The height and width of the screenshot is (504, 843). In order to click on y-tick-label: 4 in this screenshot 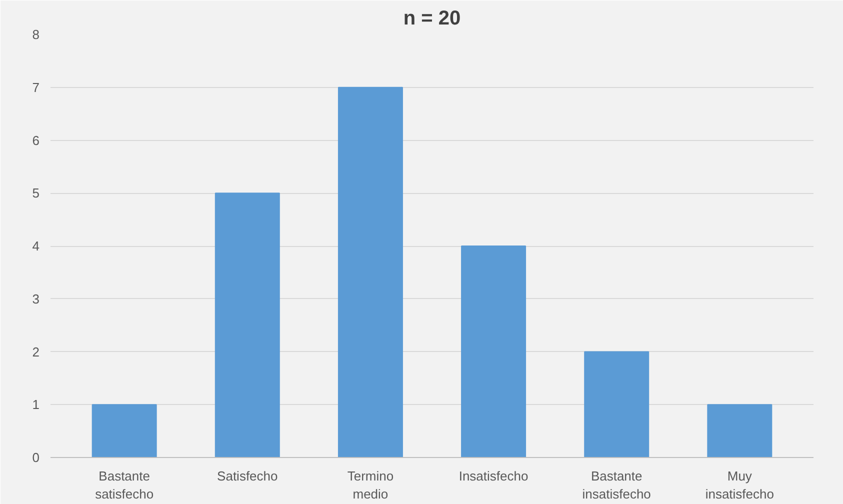, I will do `click(36, 246)`.